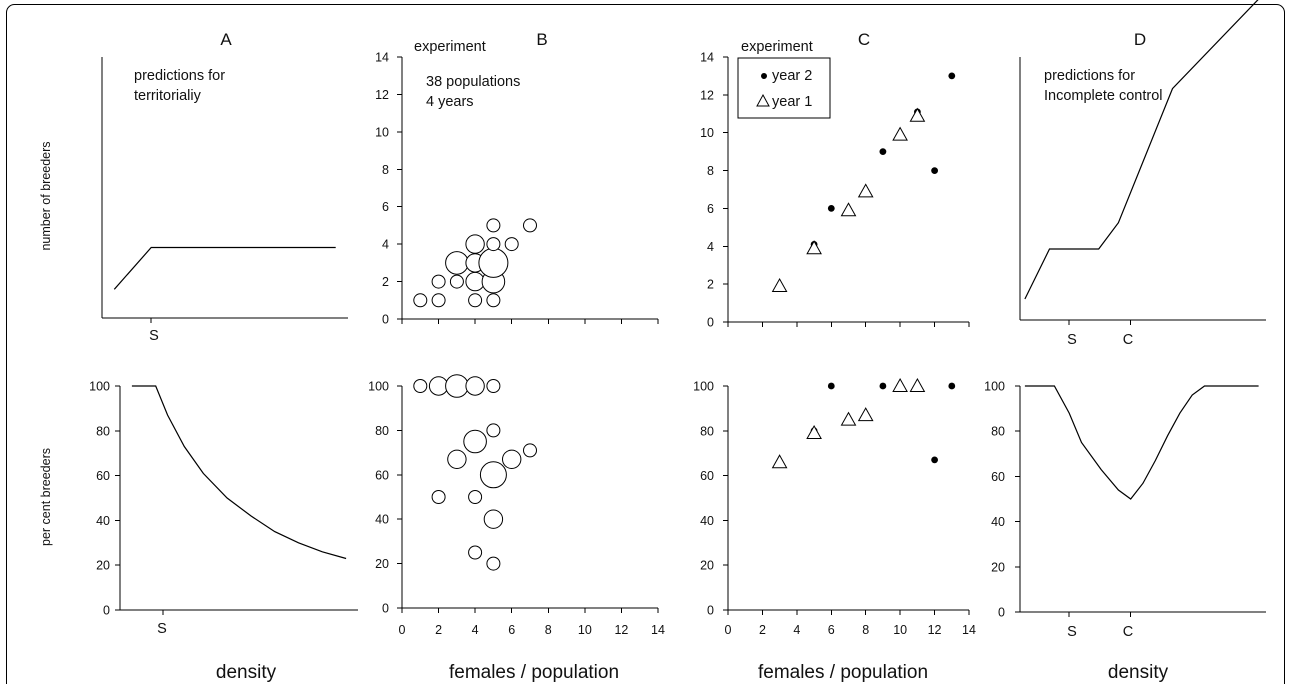  Describe the element at coordinates (450, 47) in the screenshot. I see `annotation-b-line1: experiment` at that location.